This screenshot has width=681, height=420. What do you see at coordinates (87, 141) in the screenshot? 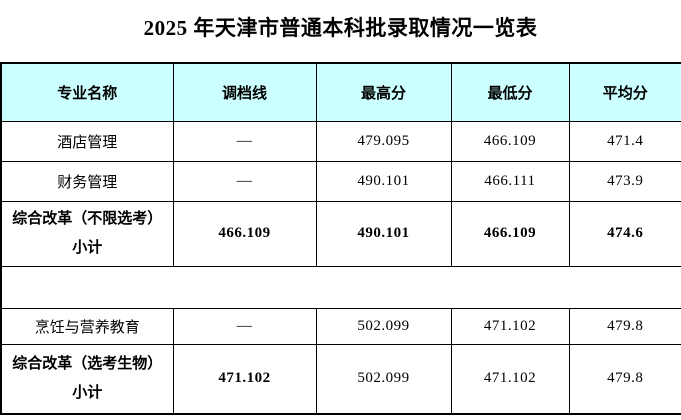
I see `cell-major-name: 酒店管理` at bounding box center [87, 141].